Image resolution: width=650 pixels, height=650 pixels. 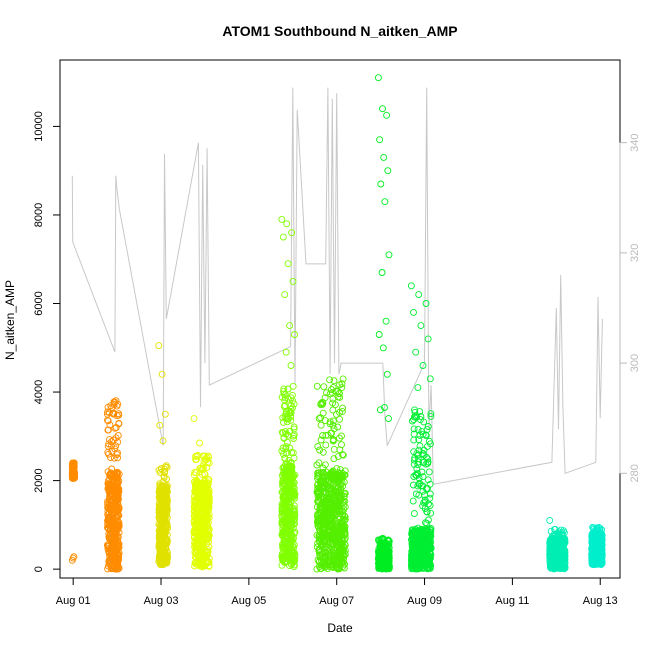 What do you see at coordinates (39, 569) in the screenshot?
I see `y-tick-label: 0` at bounding box center [39, 569].